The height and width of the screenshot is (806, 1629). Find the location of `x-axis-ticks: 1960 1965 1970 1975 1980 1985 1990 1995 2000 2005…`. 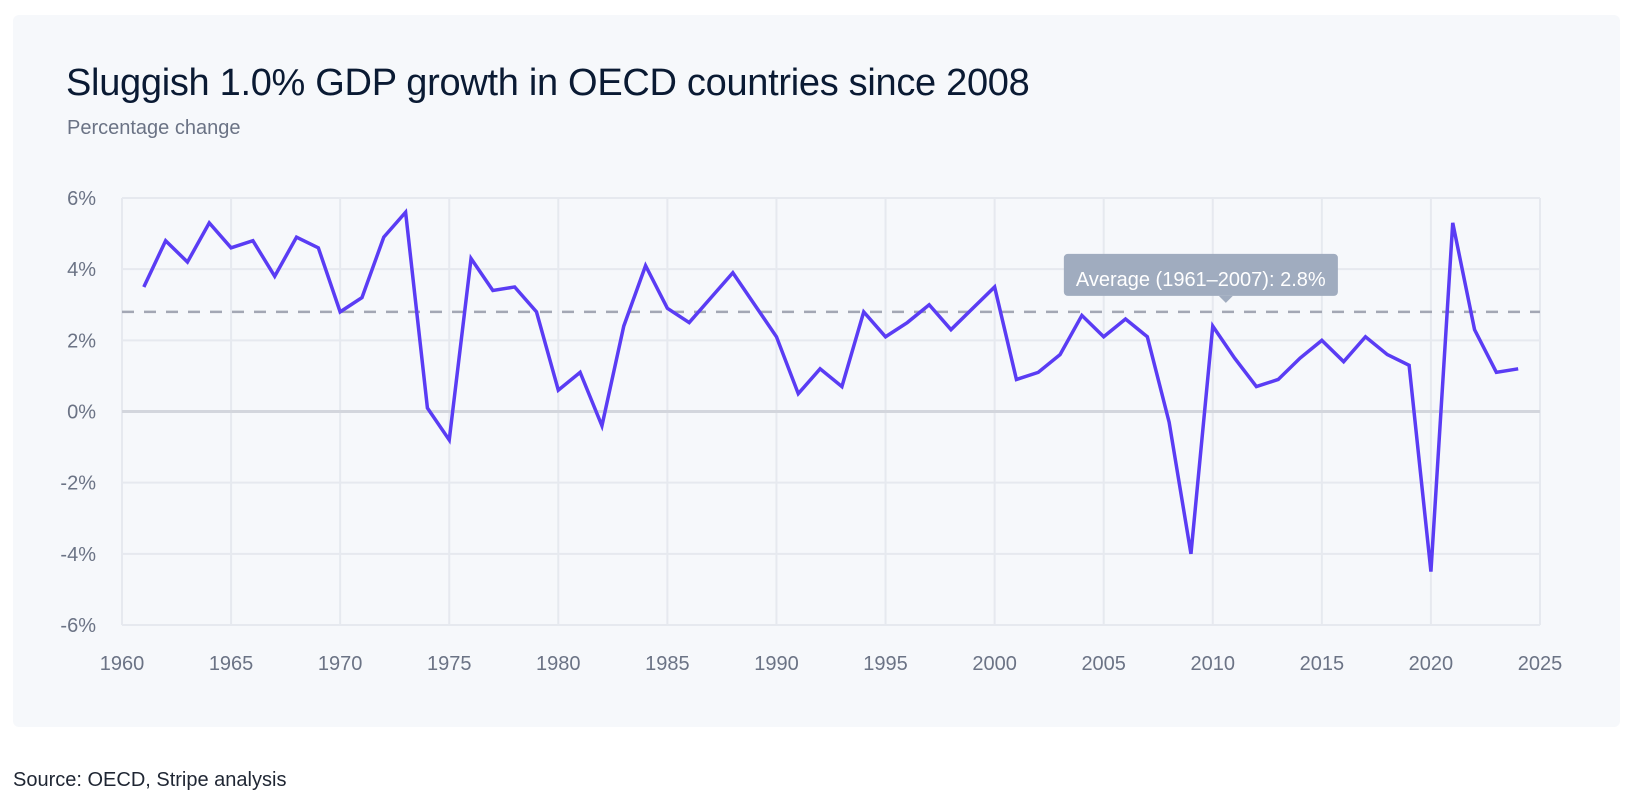

x-axis-ticks: 1960 1965 1970 1975 1980 1985 1990 1995 2000 2005… is located at coordinates (831, 664).